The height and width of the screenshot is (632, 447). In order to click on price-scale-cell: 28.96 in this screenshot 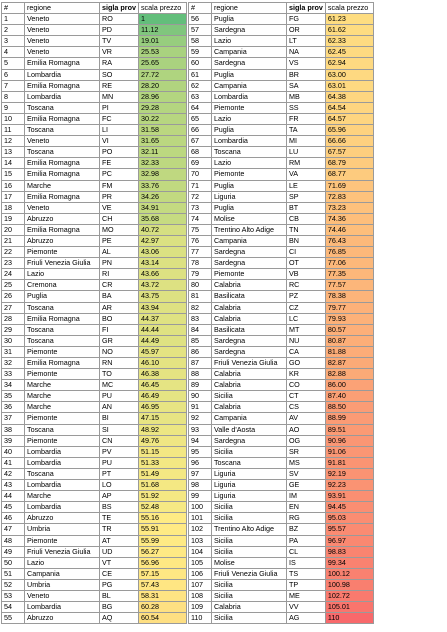, I will do `click(162, 96)`.